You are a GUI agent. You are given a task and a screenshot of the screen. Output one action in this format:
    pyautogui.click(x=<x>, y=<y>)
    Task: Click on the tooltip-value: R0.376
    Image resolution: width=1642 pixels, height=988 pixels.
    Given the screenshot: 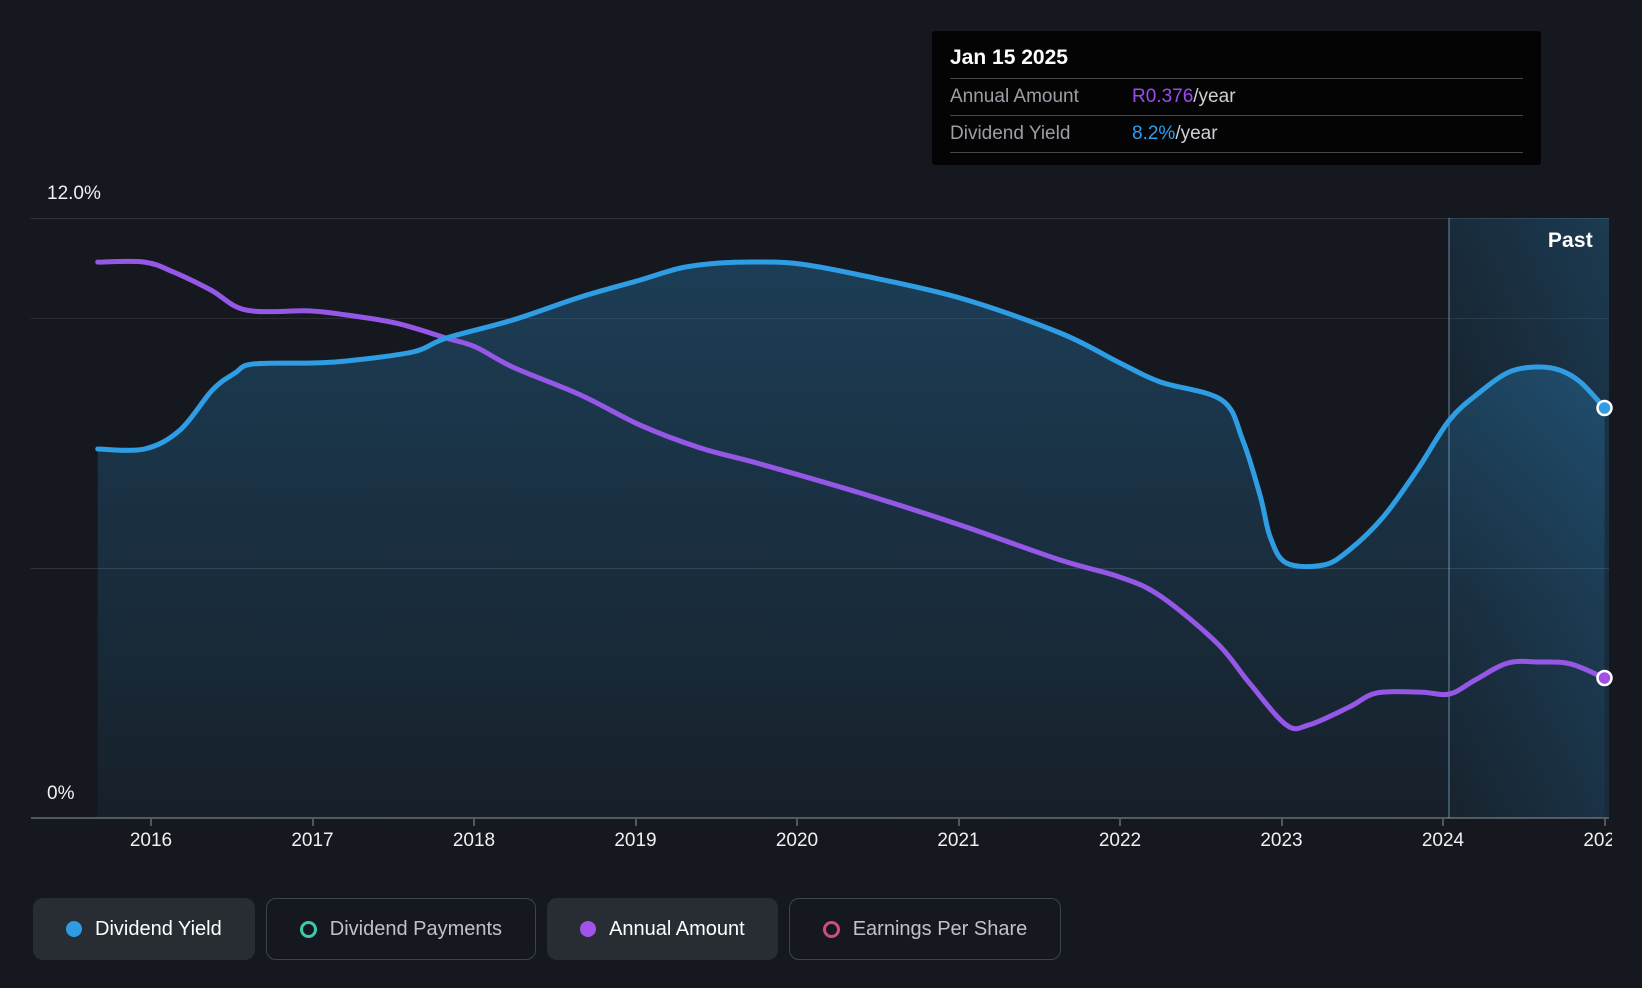 What is the action you would take?
    pyautogui.click(x=1163, y=96)
    